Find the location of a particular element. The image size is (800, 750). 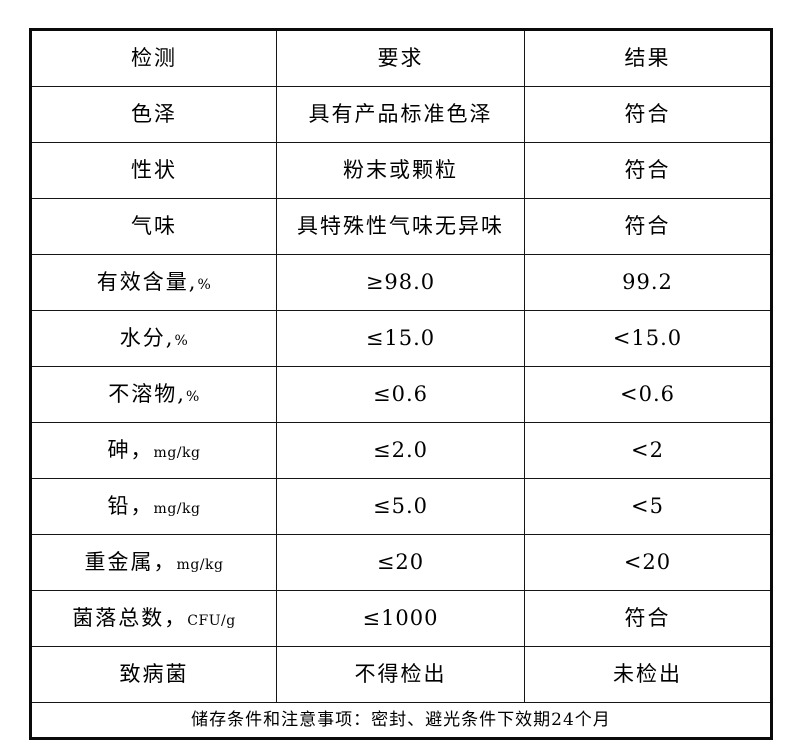

item-name: 不溶物, is located at coordinates (147, 393).